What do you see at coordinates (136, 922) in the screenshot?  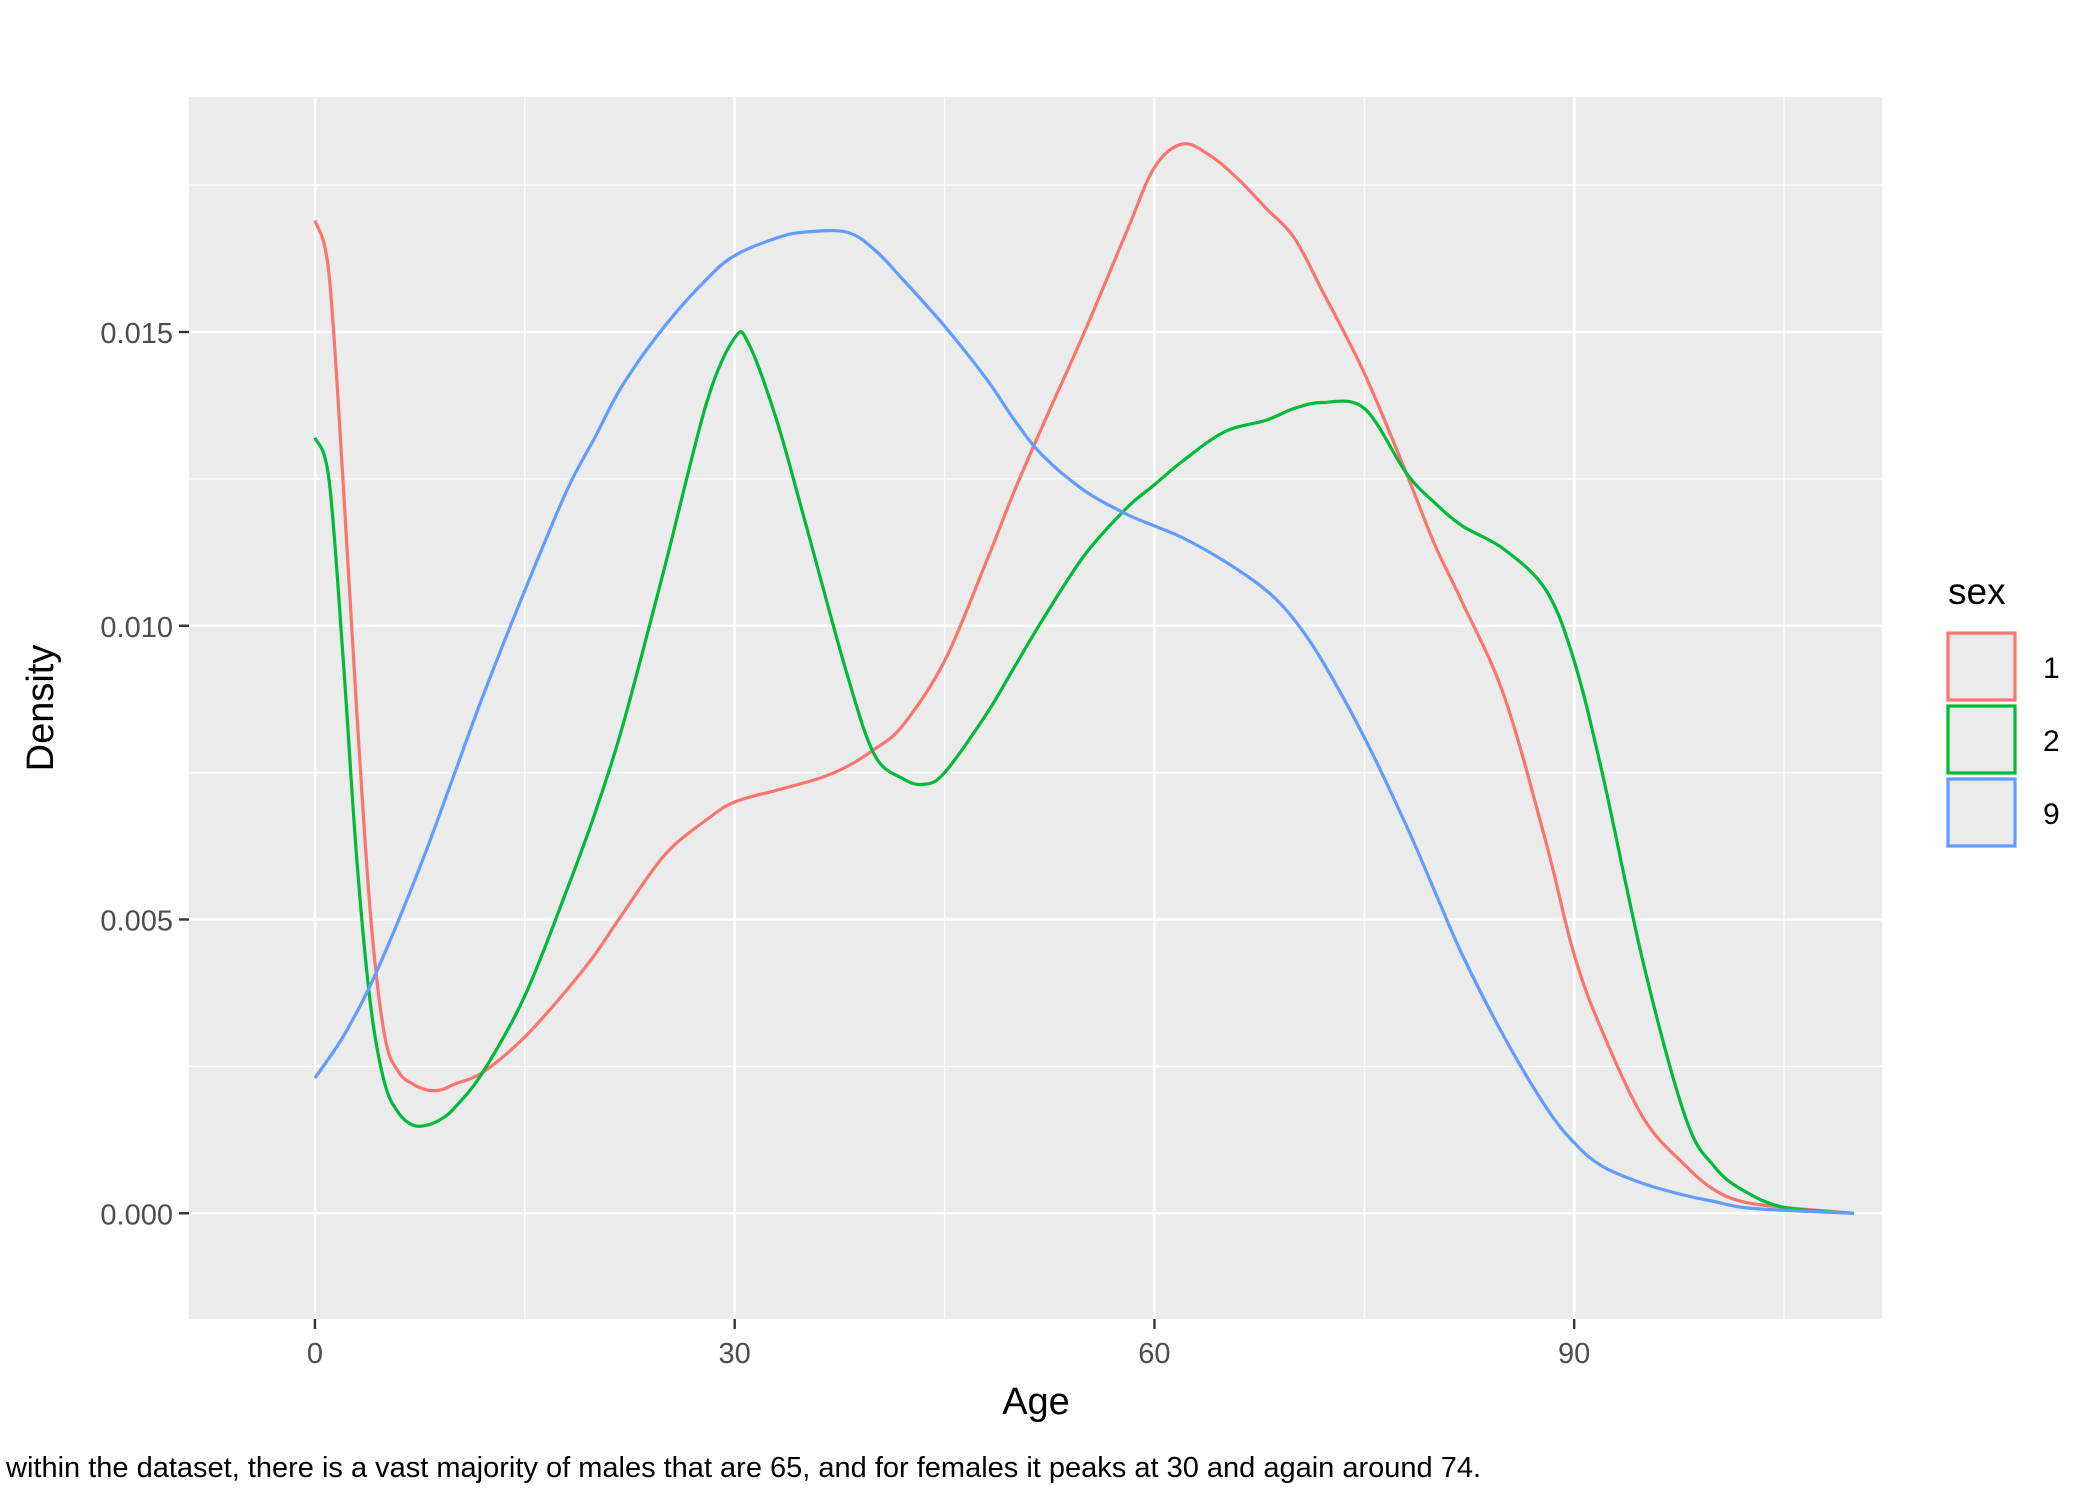 I see `y-tick-label: 0.005` at bounding box center [136, 922].